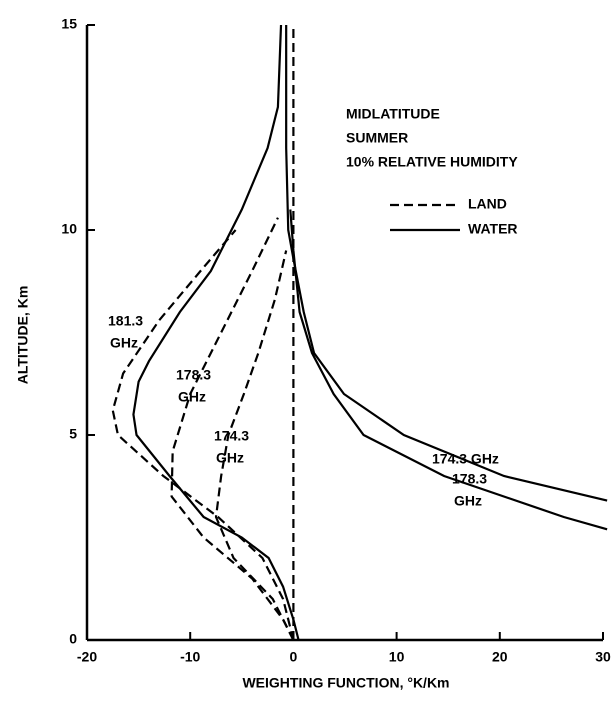 This screenshot has height=702, width=616. I want to click on x-tick-label: -10, so click(190, 657).